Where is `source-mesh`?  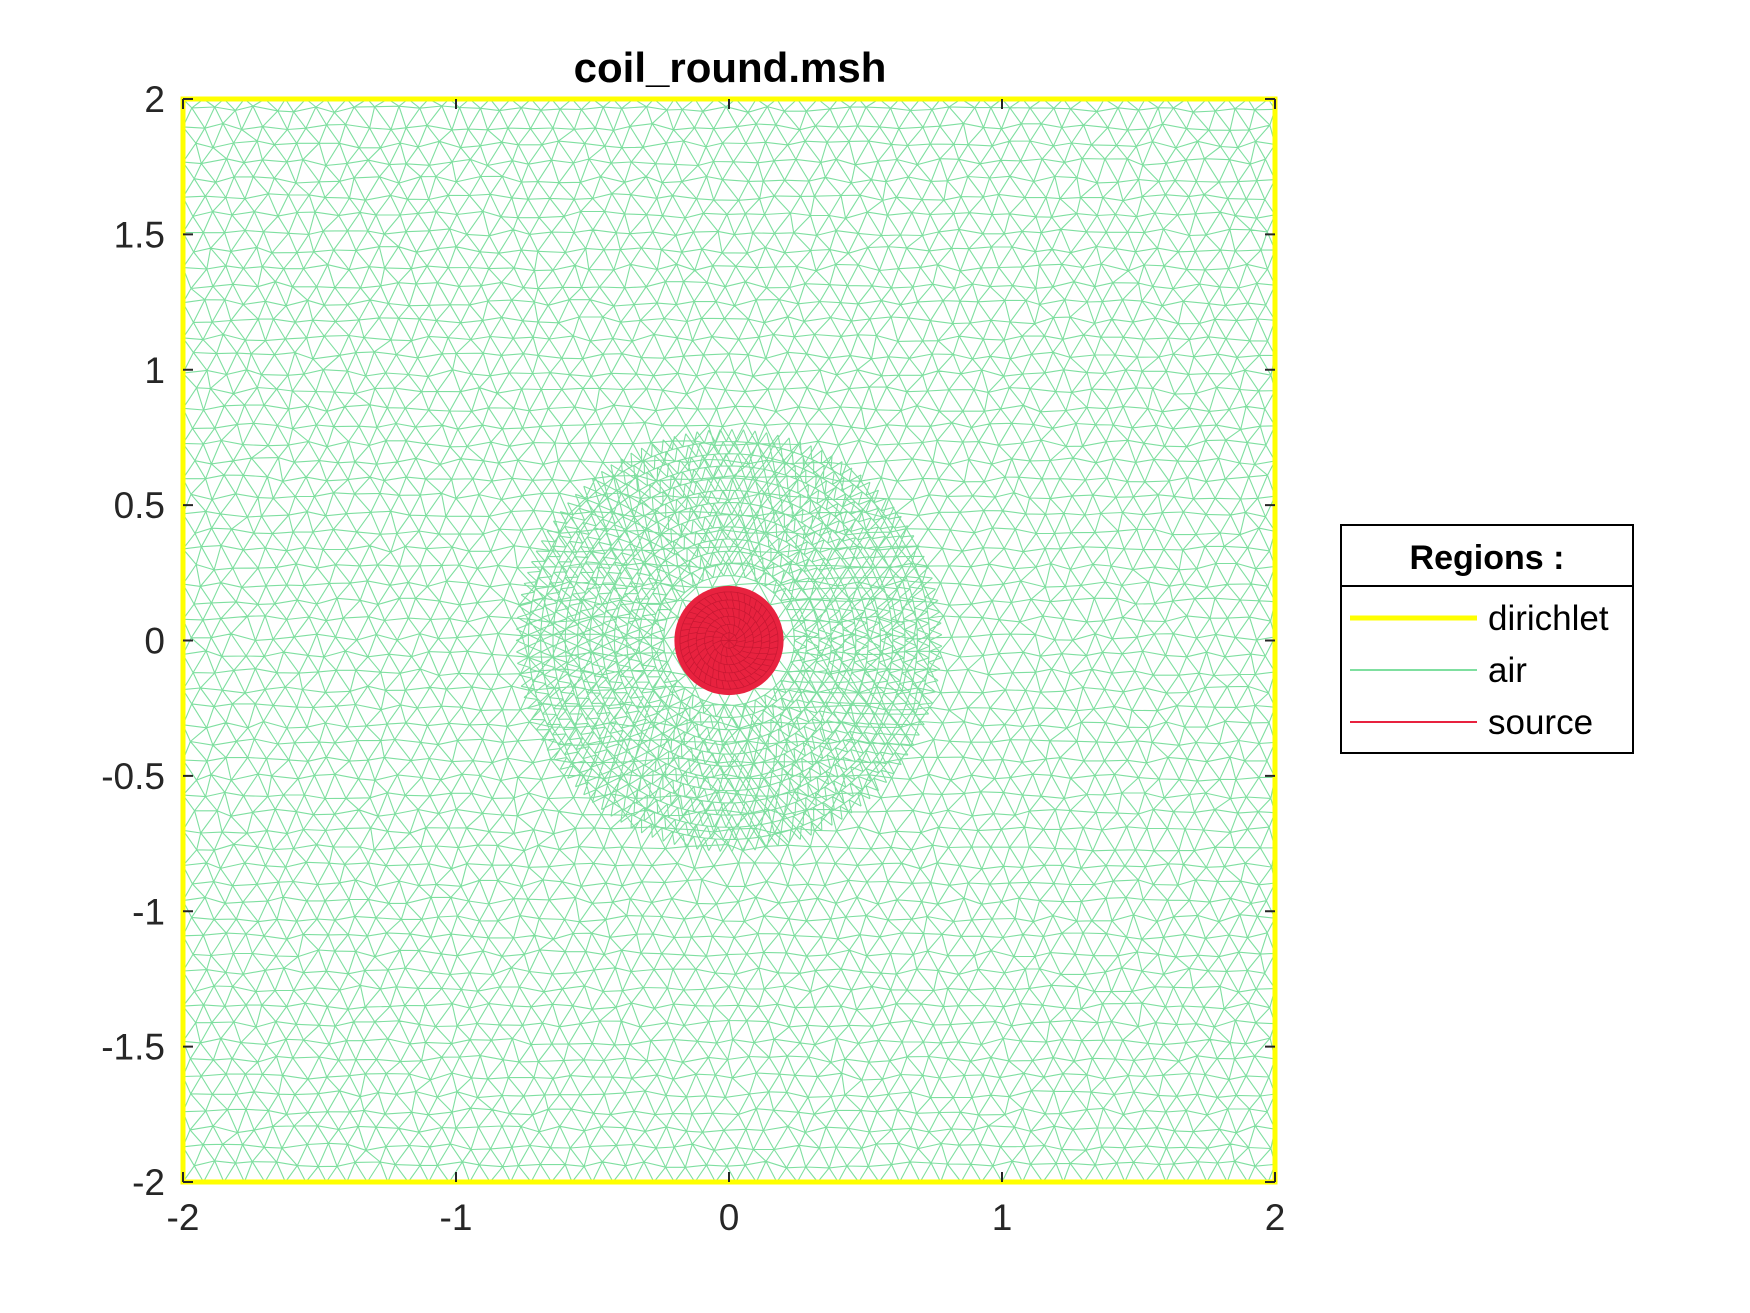
source-mesh is located at coordinates (729, 640).